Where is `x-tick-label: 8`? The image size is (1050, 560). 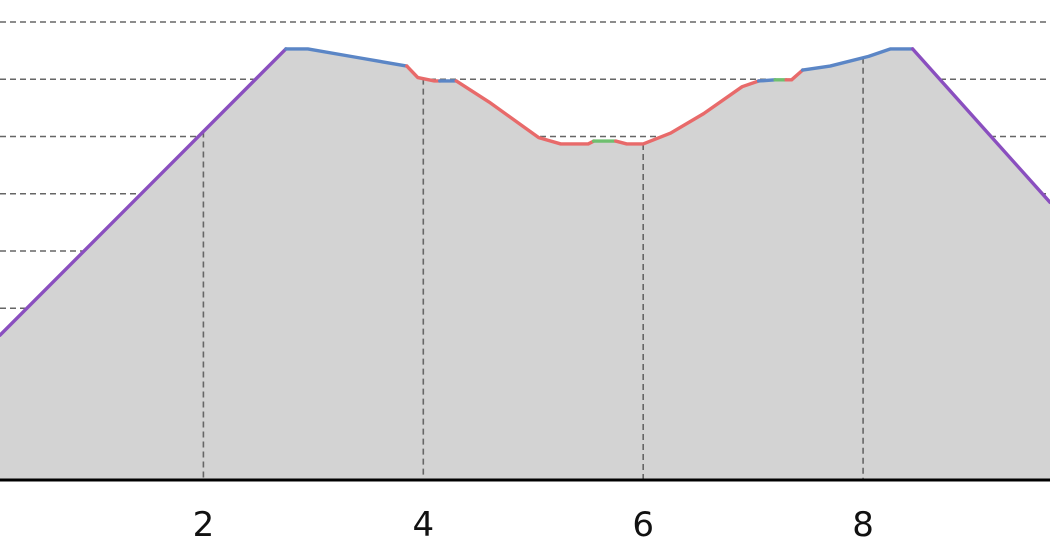 x-tick-label: 8 is located at coordinates (863, 525).